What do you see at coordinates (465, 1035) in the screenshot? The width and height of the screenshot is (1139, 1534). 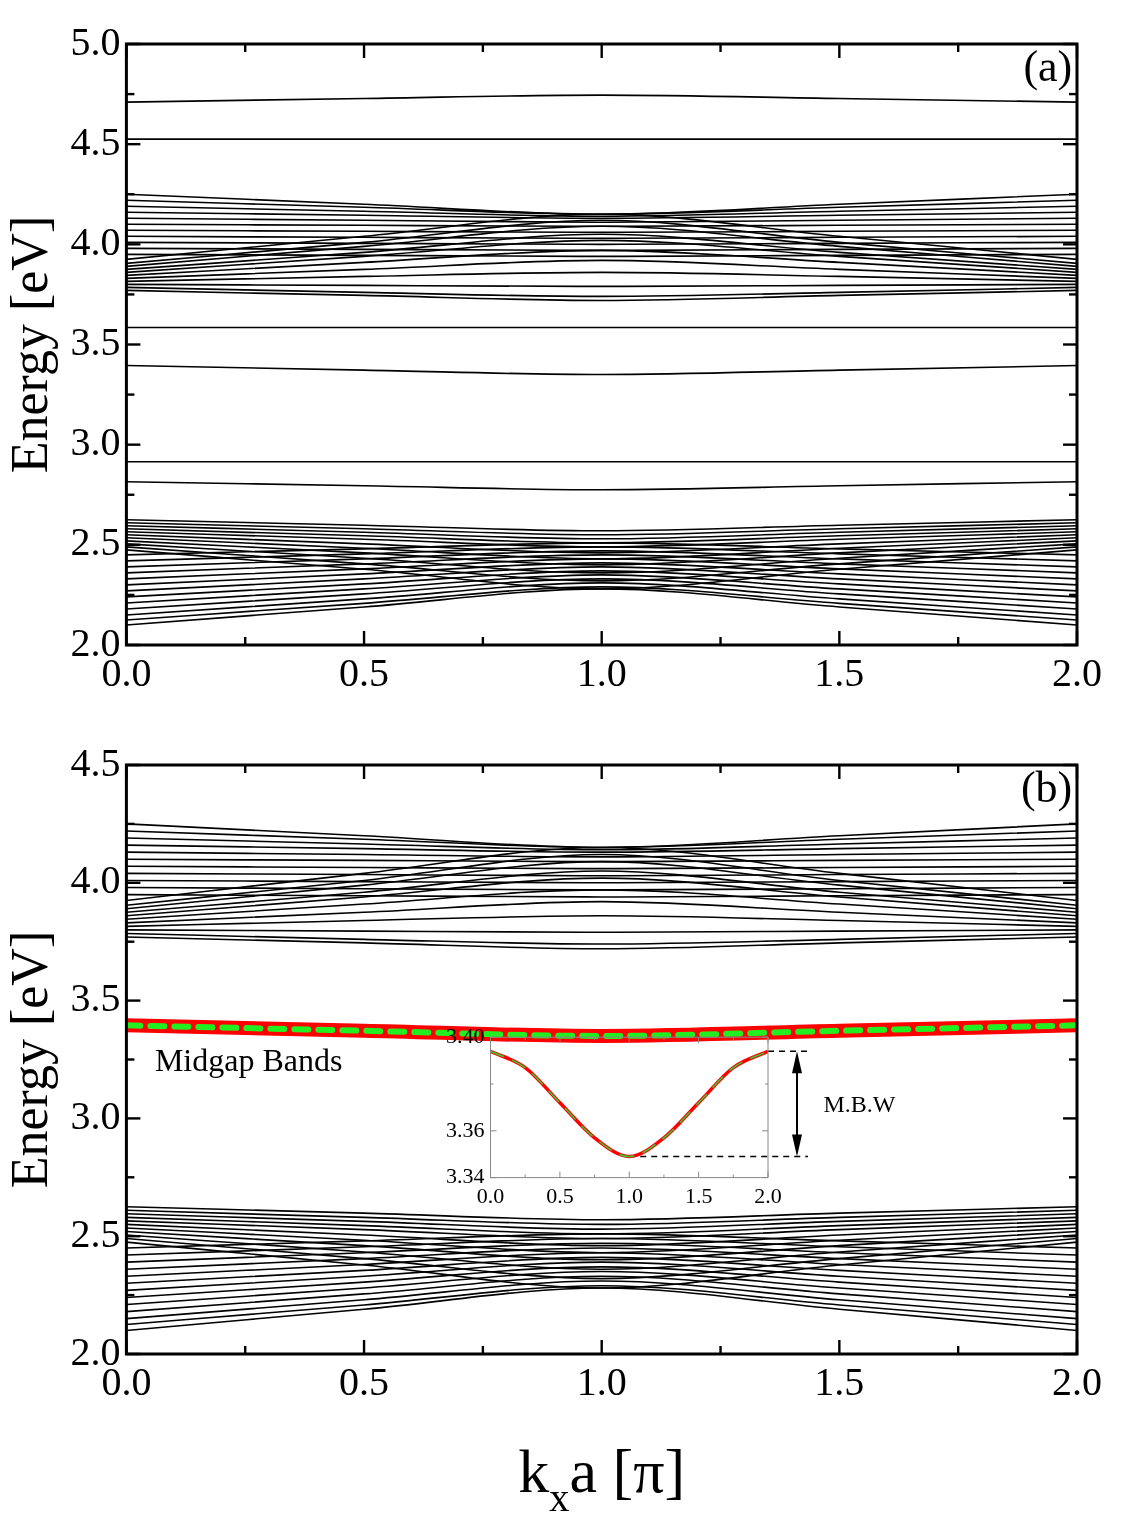 I see `y-tick-label: 3.40` at bounding box center [465, 1035].